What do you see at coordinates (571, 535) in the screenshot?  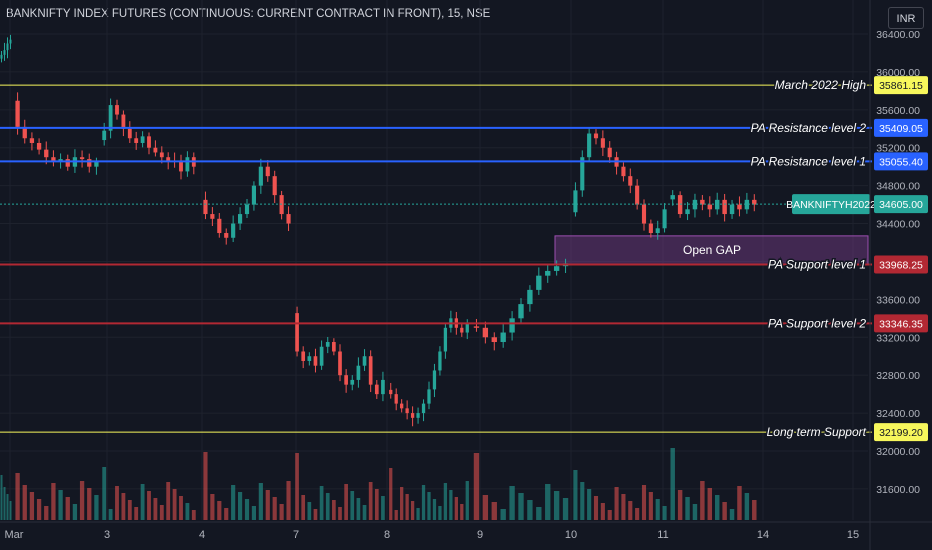 I see `x-tick-label: 10` at bounding box center [571, 535].